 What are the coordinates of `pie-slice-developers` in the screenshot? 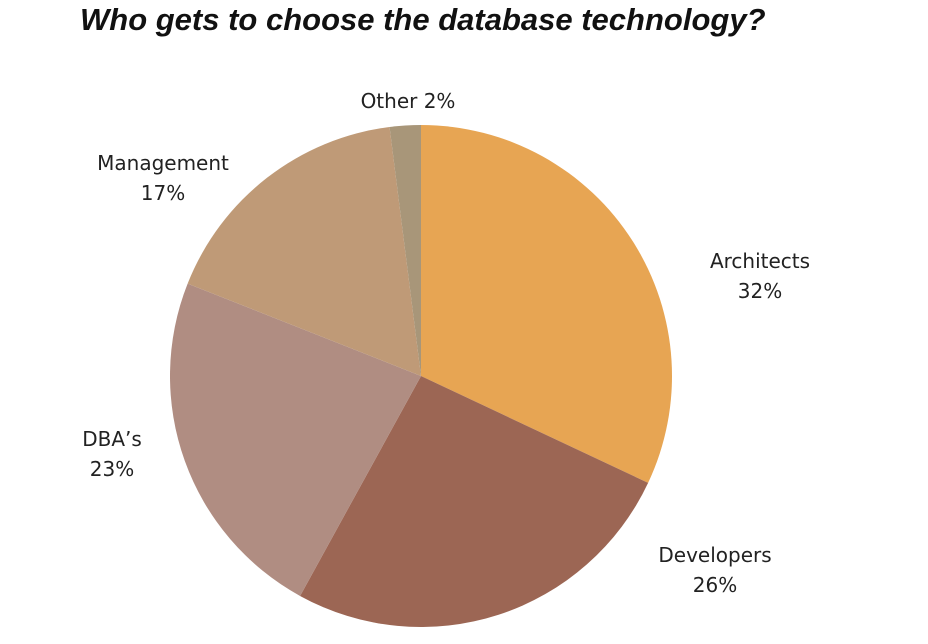 It's located at (474, 502).